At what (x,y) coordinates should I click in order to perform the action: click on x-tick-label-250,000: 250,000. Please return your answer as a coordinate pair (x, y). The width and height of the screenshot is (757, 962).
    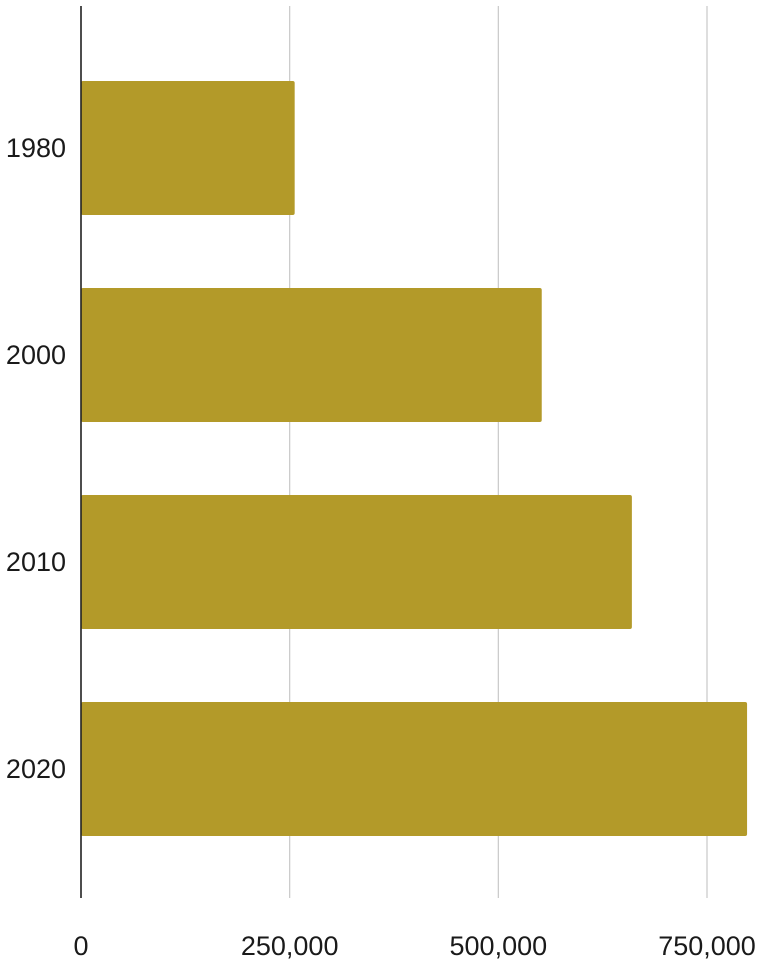
    Looking at the image, I should click on (290, 946).